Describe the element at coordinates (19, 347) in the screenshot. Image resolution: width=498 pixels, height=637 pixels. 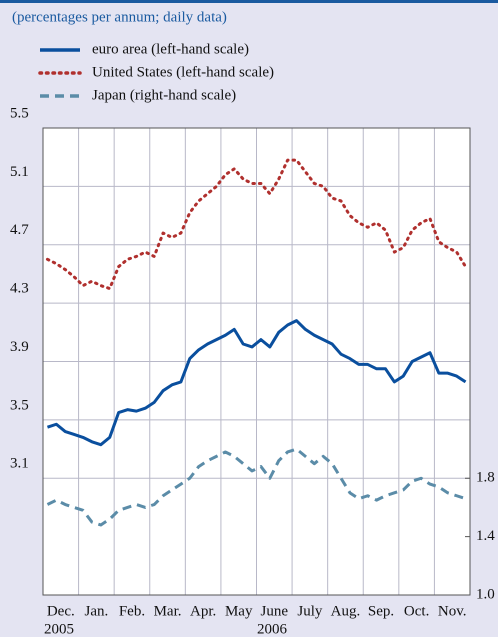
I see `y-tick-label: 3.9` at that location.